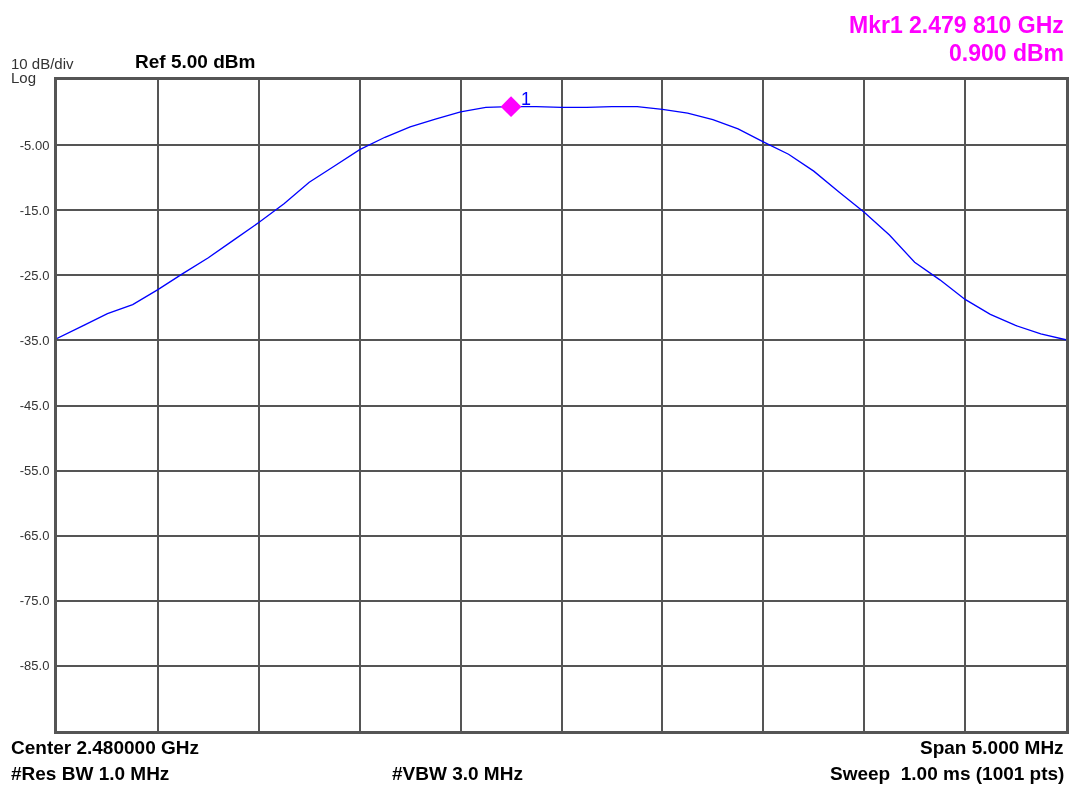 This screenshot has width=1077, height=791. What do you see at coordinates (526, 99) in the screenshot?
I see `annotation: 1` at bounding box center [526, 99].